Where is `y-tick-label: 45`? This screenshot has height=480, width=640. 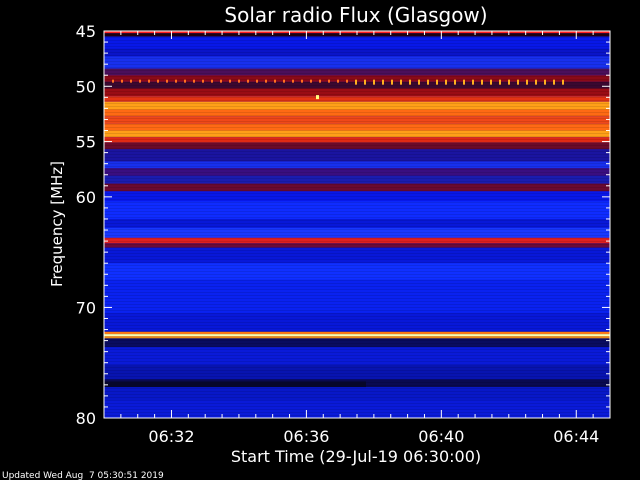 y-tick-label: 45 is located at coordinates (86, 31).